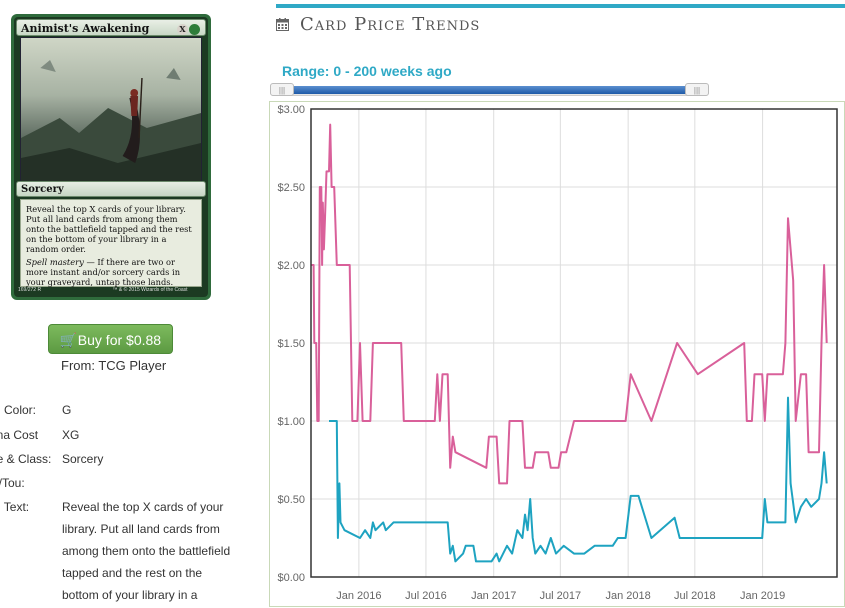  Describe the element at coordinates (146, 551) in the screenshot. I see `card-text-line: among them onto the battlefield` at that location.